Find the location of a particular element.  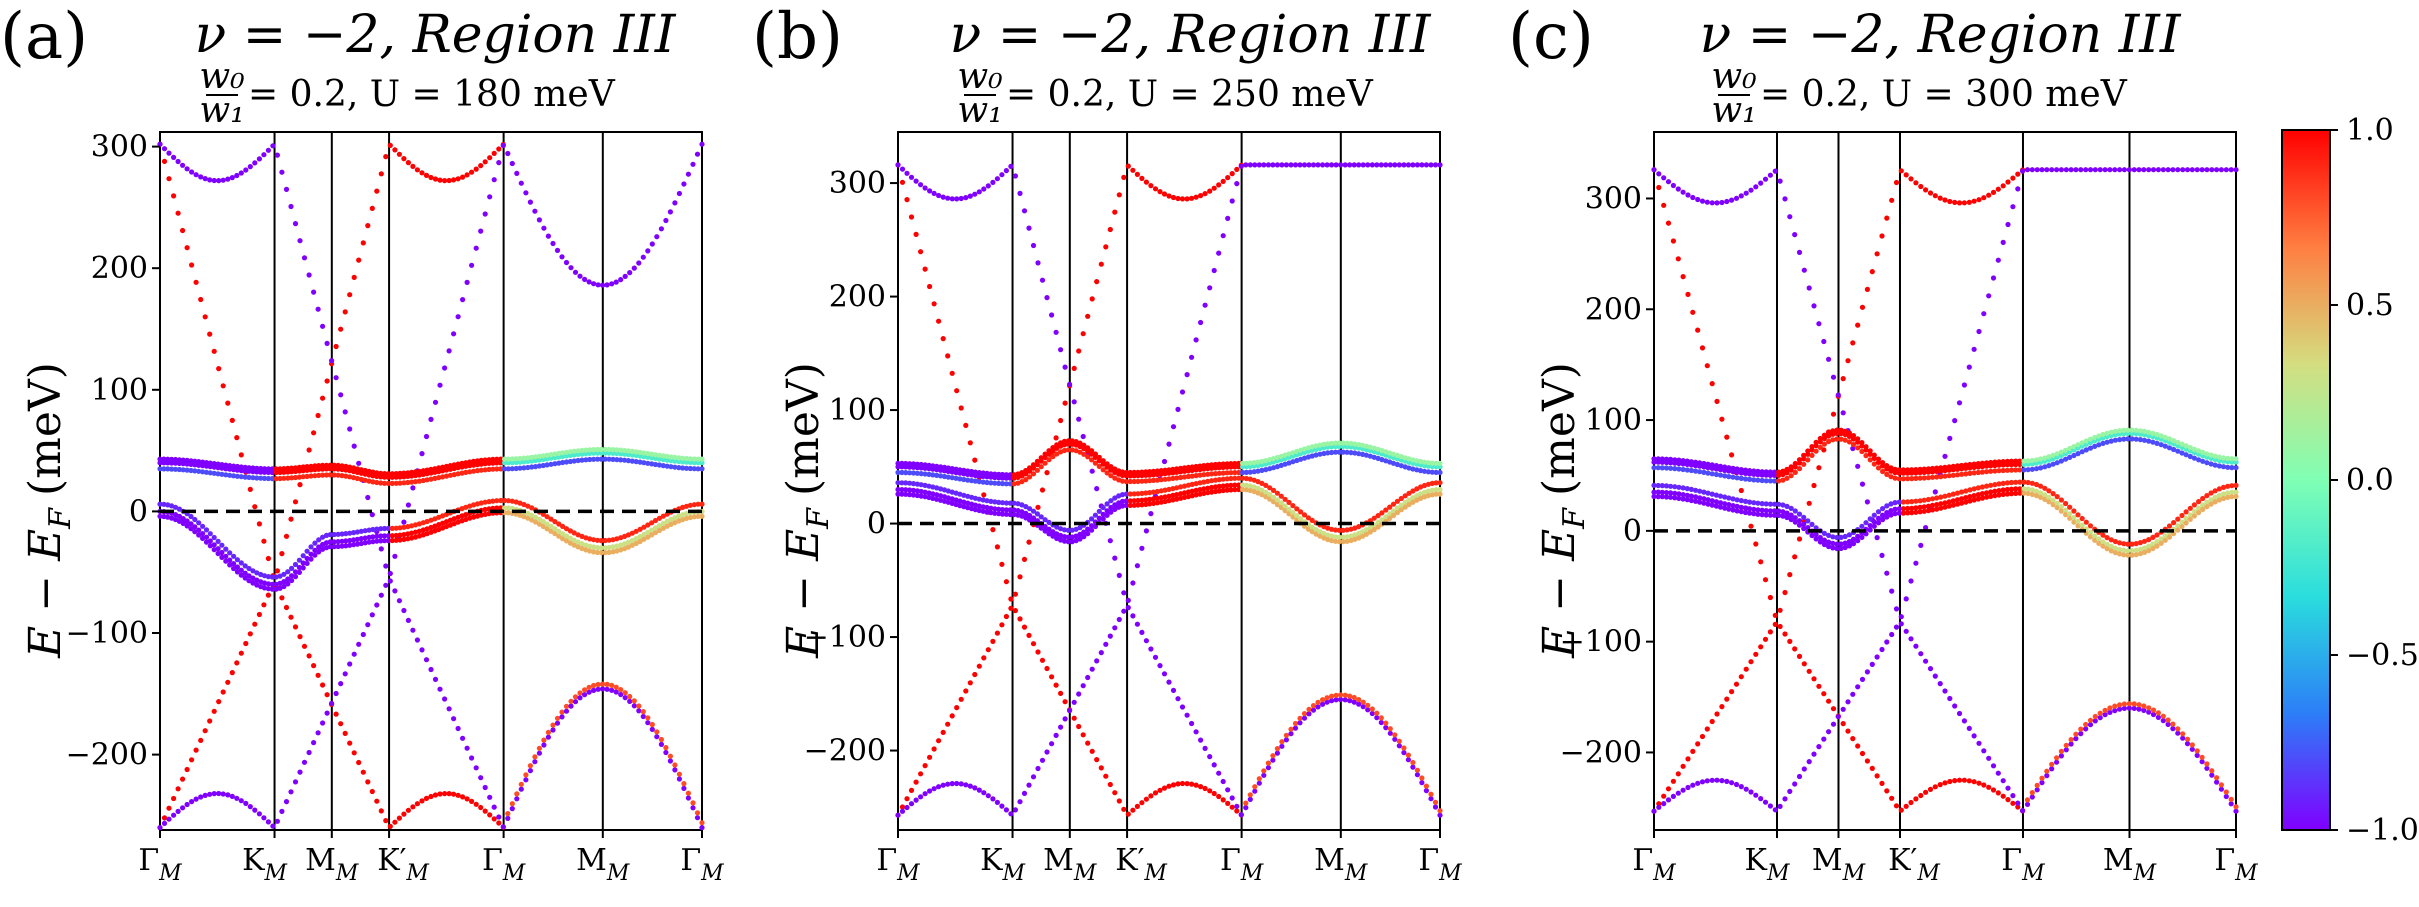

panel-subtitle: w₀ w₁ = 0.2, U = 300 meV is located at coordinates (1919, 93).